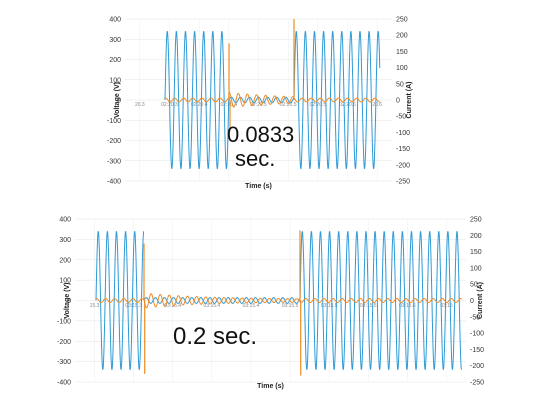 This screenshot has height=411, width=550. I want to click on x-tick-label: 03:15, so click(446, 306).